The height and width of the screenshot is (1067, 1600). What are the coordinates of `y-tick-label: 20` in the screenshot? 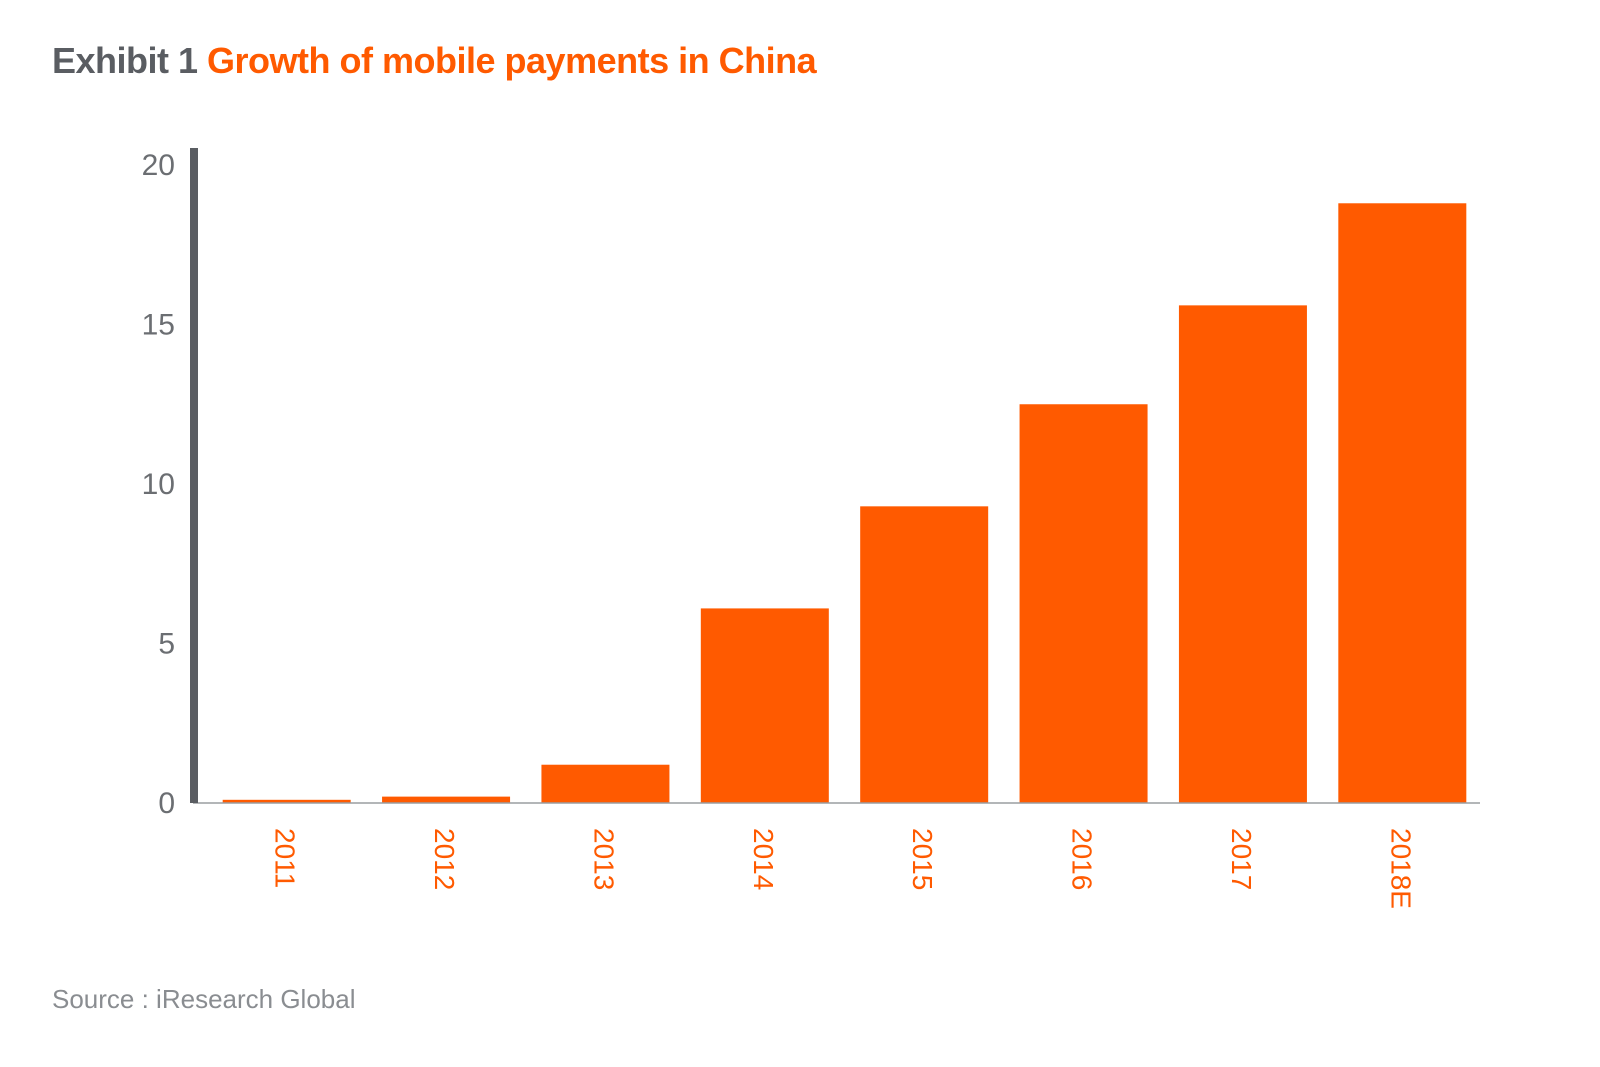 It's located at (158, 165).